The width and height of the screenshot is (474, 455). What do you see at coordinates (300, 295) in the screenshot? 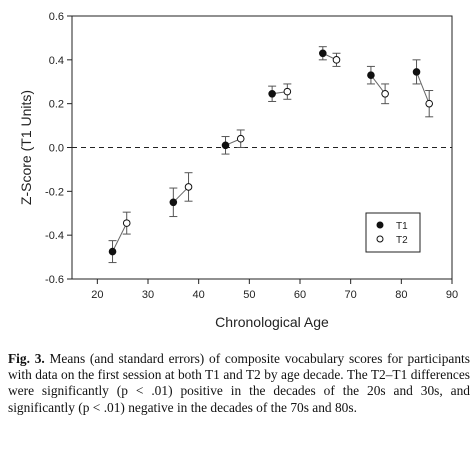
I see `x-tick-label: 60` at bounding box center [300, 295].